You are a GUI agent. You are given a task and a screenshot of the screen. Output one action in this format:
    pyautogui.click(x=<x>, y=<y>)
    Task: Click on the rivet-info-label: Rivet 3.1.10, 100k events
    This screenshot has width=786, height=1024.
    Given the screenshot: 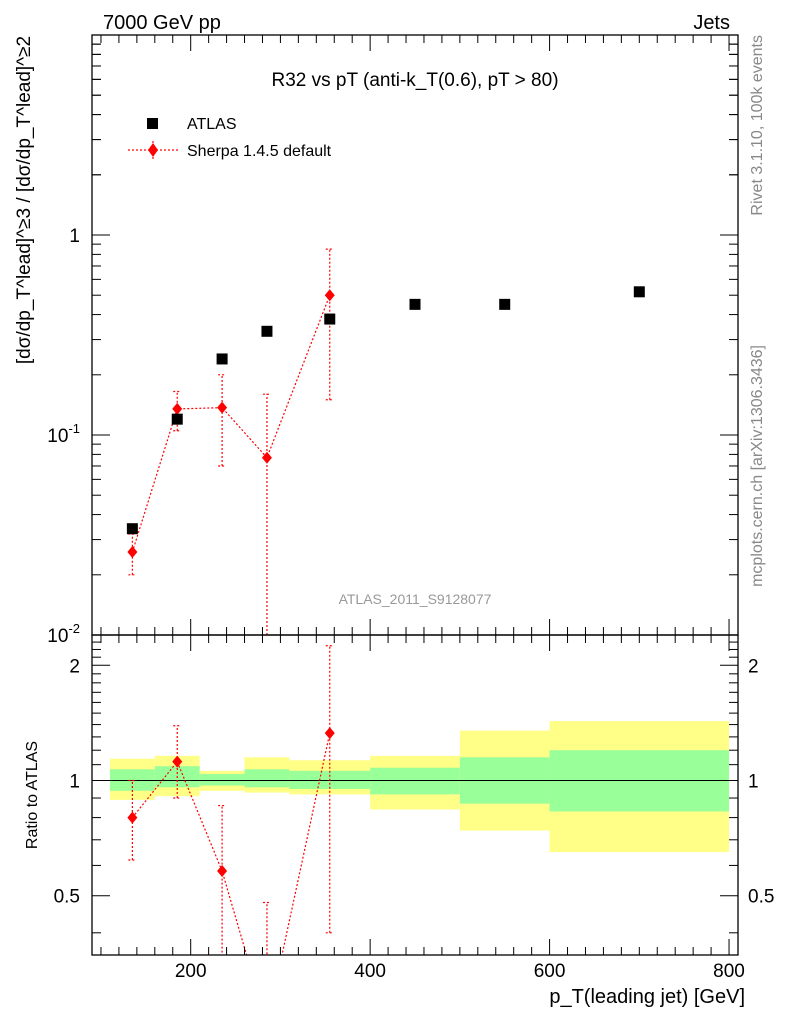 What is the action you would take?
    pyautogui.click(x=757, y=125)
    